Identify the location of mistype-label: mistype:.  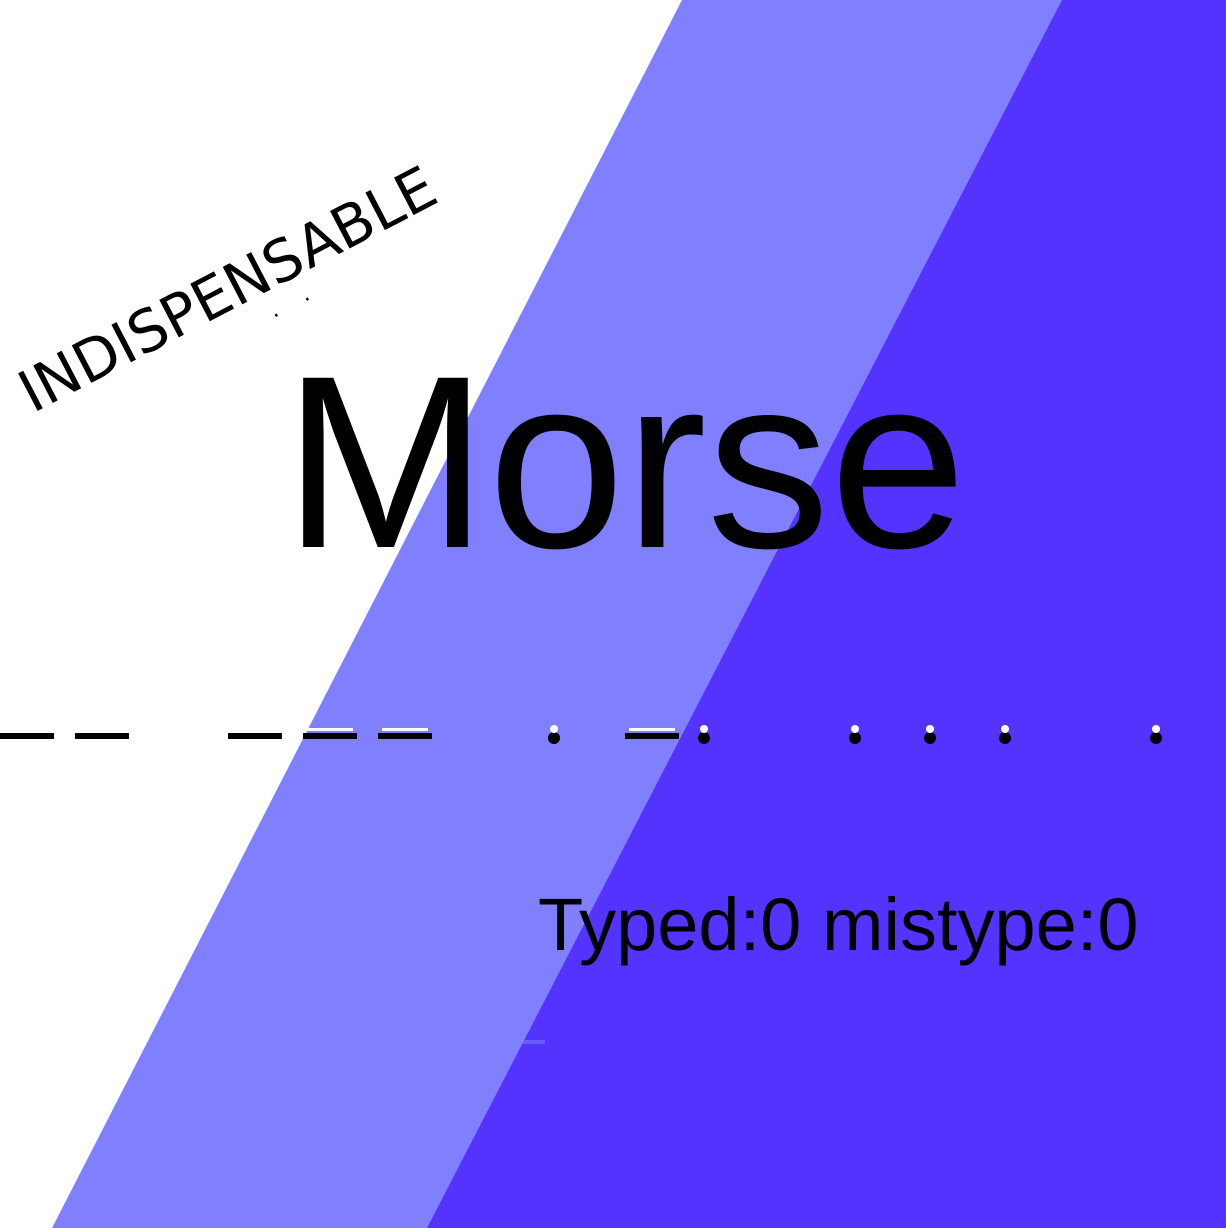
(959, 924).